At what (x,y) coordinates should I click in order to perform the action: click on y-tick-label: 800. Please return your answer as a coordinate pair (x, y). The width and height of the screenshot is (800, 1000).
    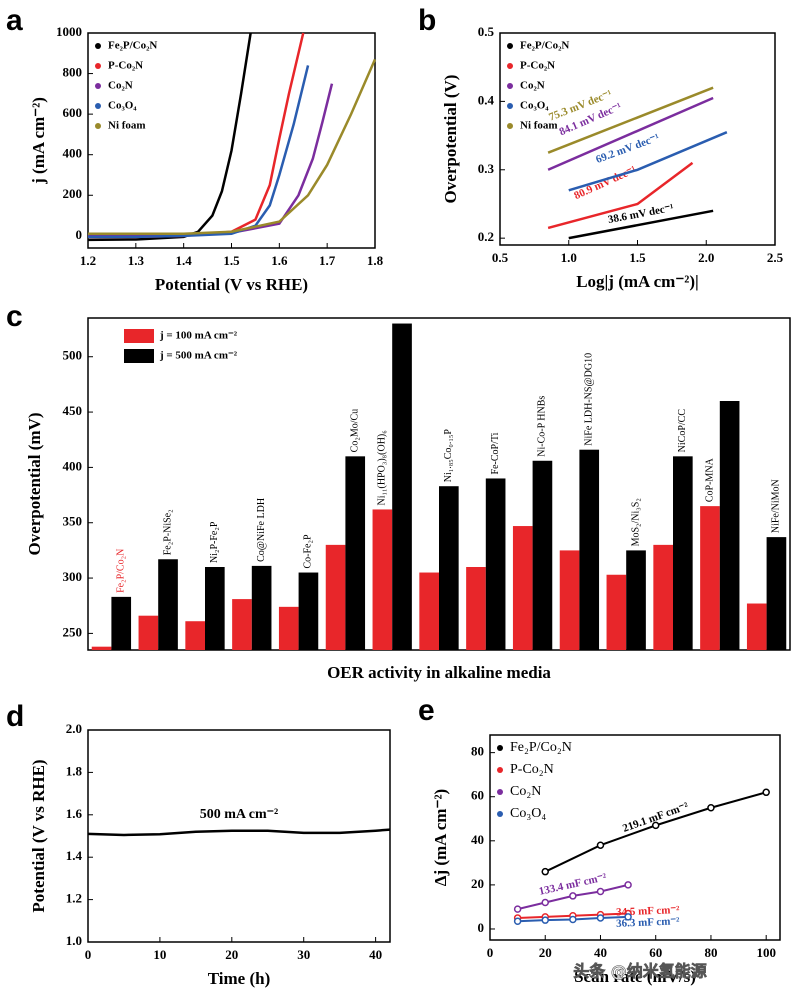
    Looking at the image, I should click on (73, 72).